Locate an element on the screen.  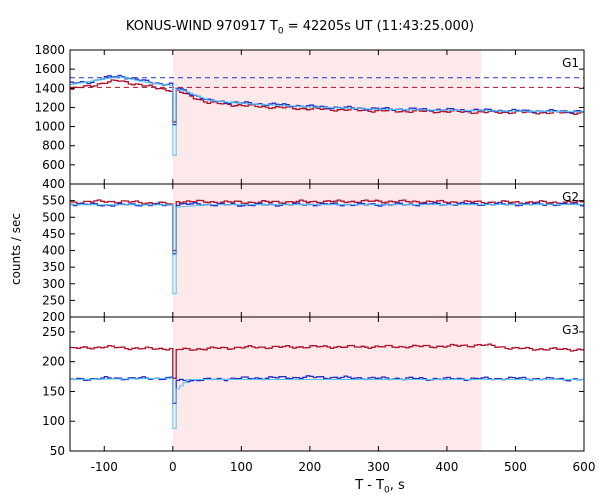
x-tick-label: 100 is located at coordinates (241, 467).